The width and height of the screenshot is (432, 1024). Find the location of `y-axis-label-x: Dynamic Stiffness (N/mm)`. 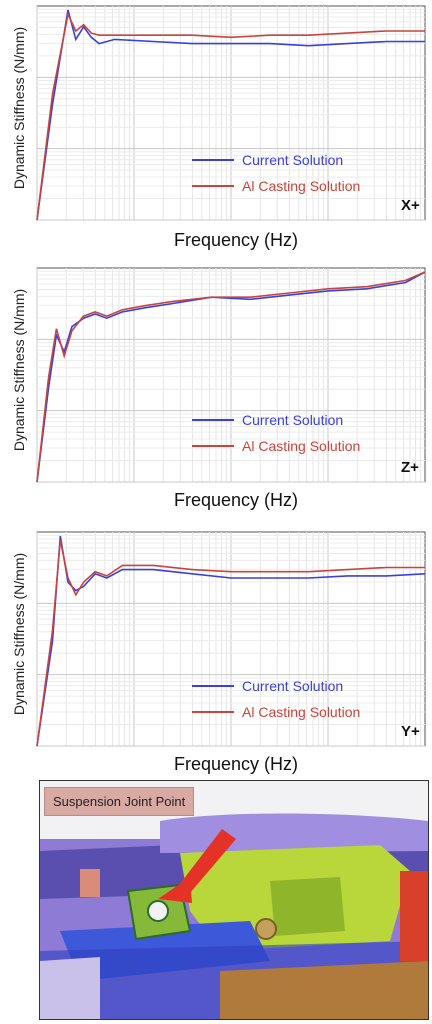

y-axis-label-x: Dynamic Stiffness (N/mm) is located at coordinates (19, 108).